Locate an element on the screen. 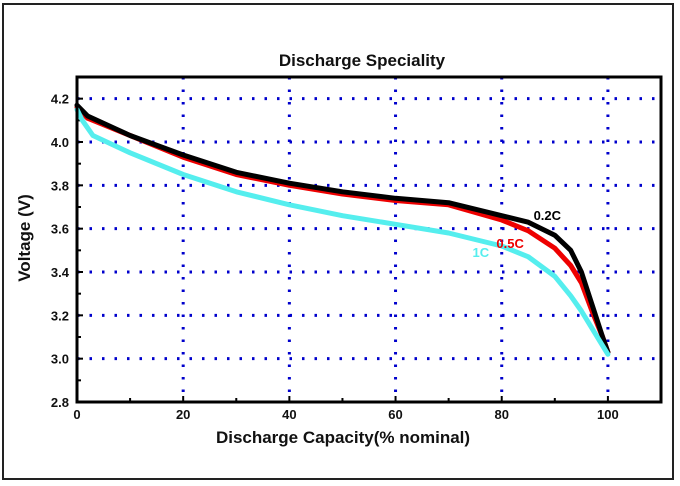 The image size is (680, 486). y-tick-label: 4.2 is located at coordinates (60, 99).